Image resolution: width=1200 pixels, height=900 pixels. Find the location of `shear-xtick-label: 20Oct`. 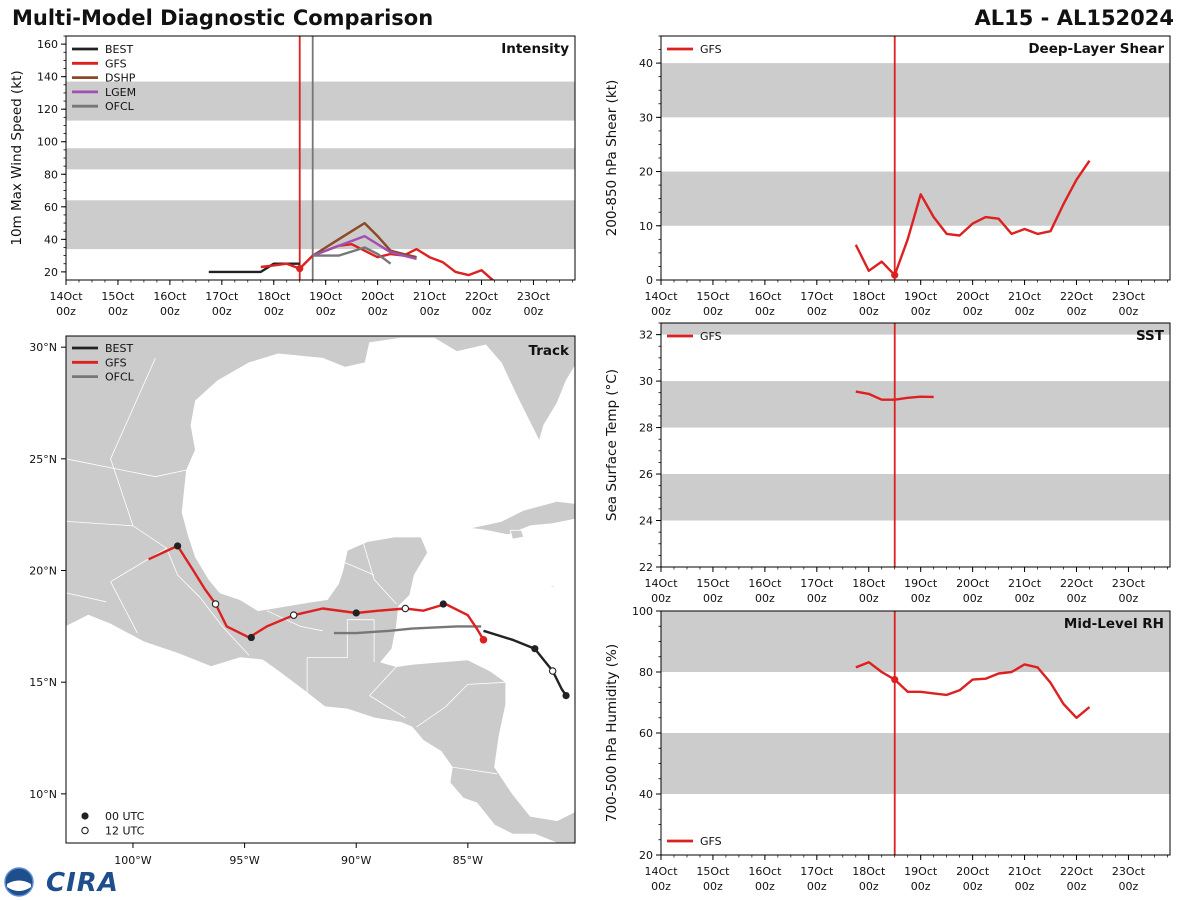

shear-xtick-label: 20Oct is located at coordinates (973, 296).